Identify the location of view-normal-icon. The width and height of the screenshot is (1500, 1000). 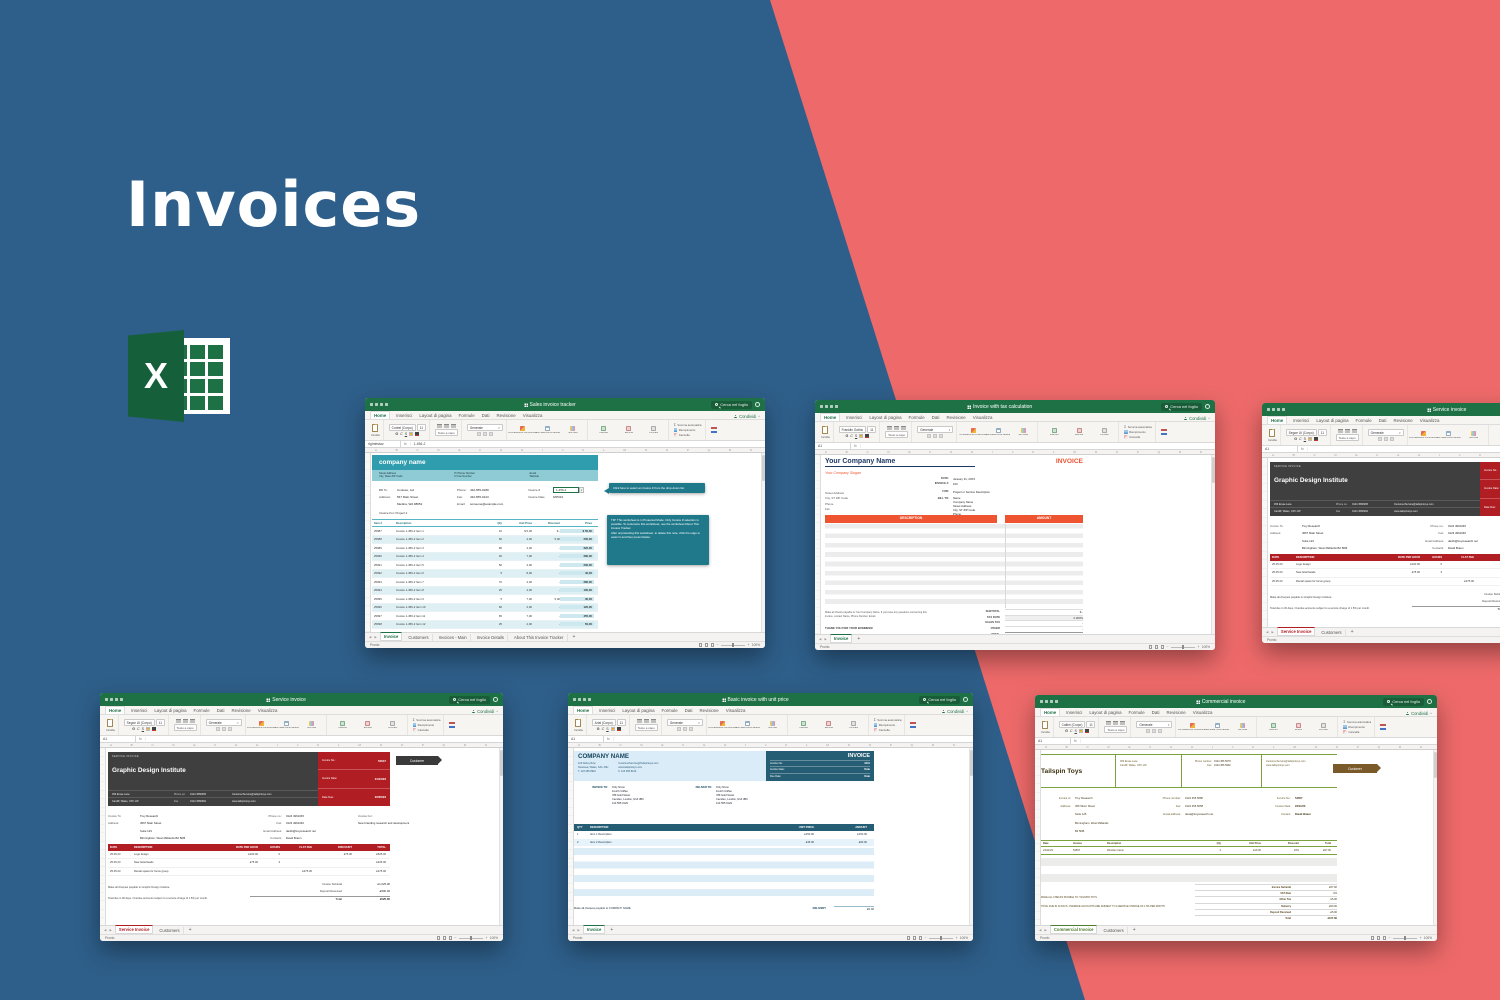
(1372, 938).